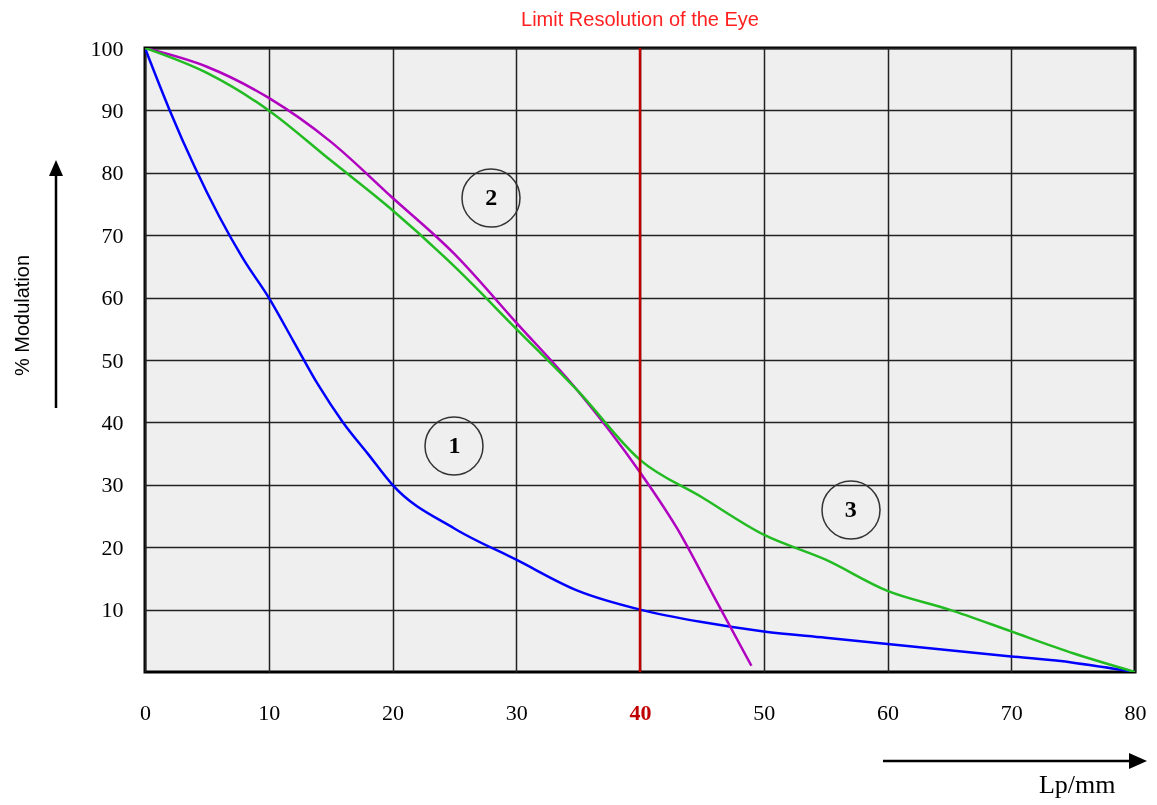 This screenshot has width=1157, height=805. Describe the element at coordinates (764, 712) in the screenshot. I see `x-tick-label: 50` at that location.